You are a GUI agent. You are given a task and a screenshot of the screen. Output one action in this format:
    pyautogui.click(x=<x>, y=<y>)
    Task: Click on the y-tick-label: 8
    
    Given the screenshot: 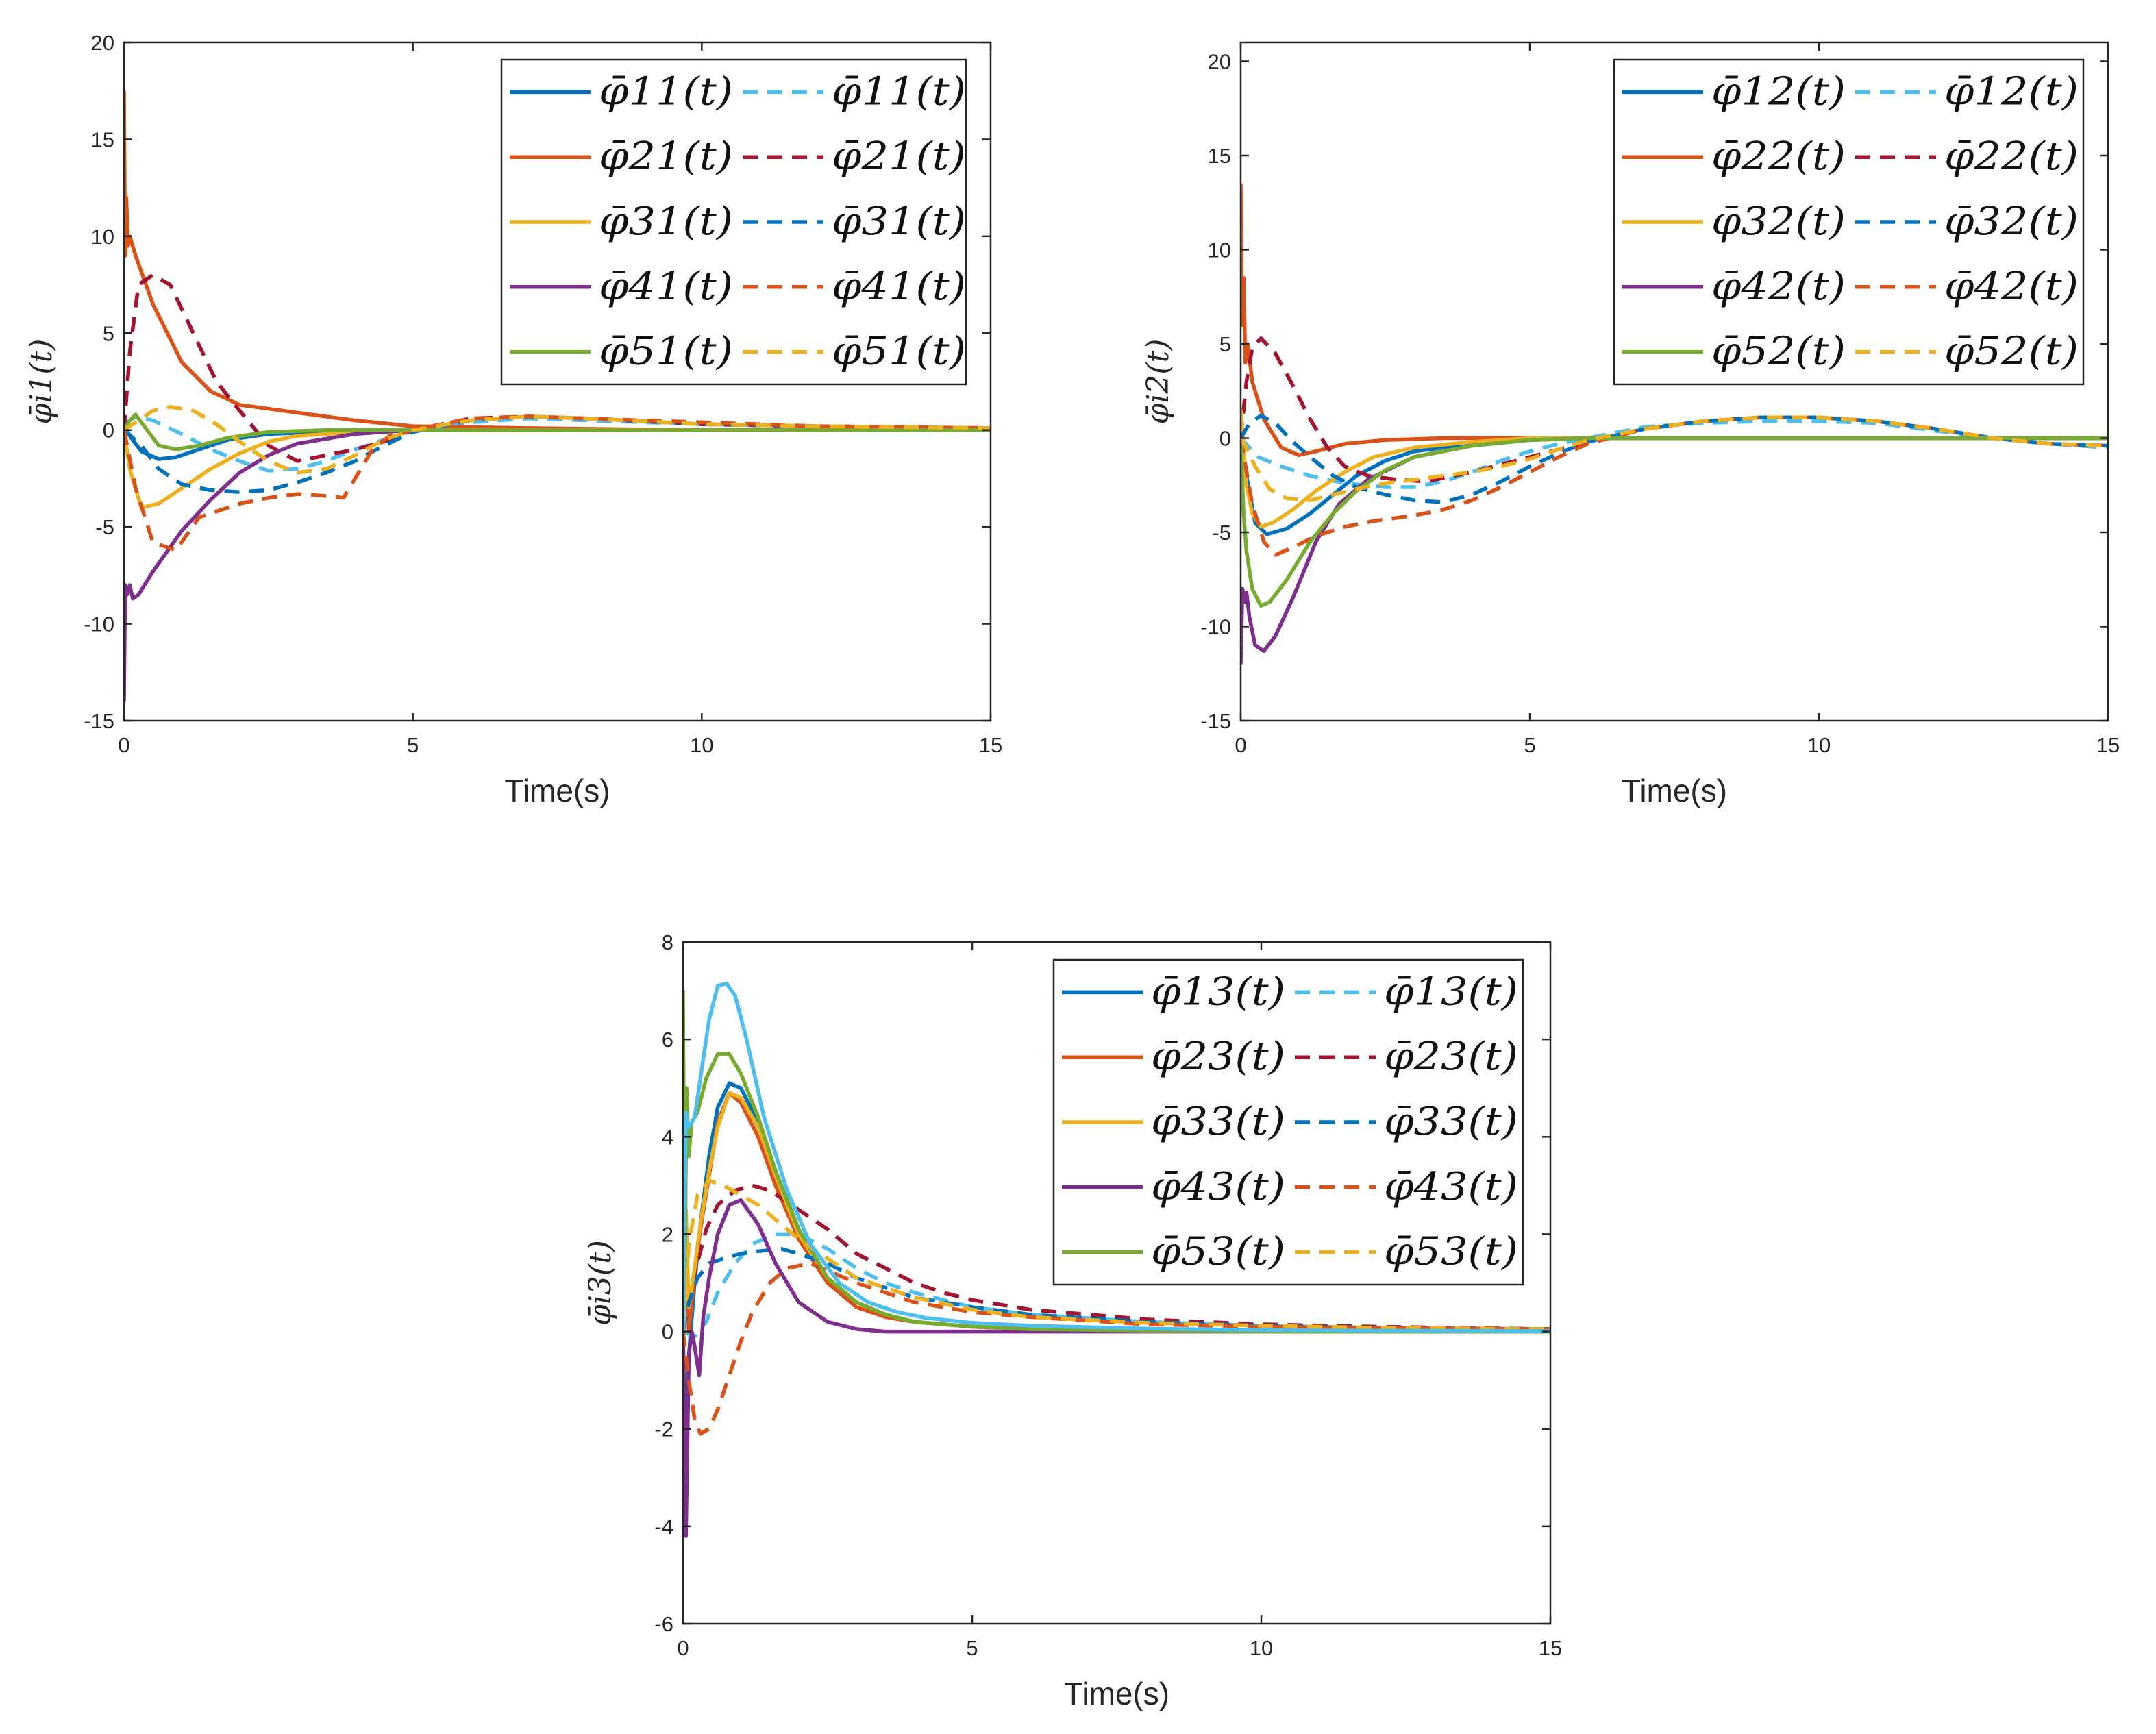 What is the action you would take?
    pyautogui.click(x=667, y=942)
    